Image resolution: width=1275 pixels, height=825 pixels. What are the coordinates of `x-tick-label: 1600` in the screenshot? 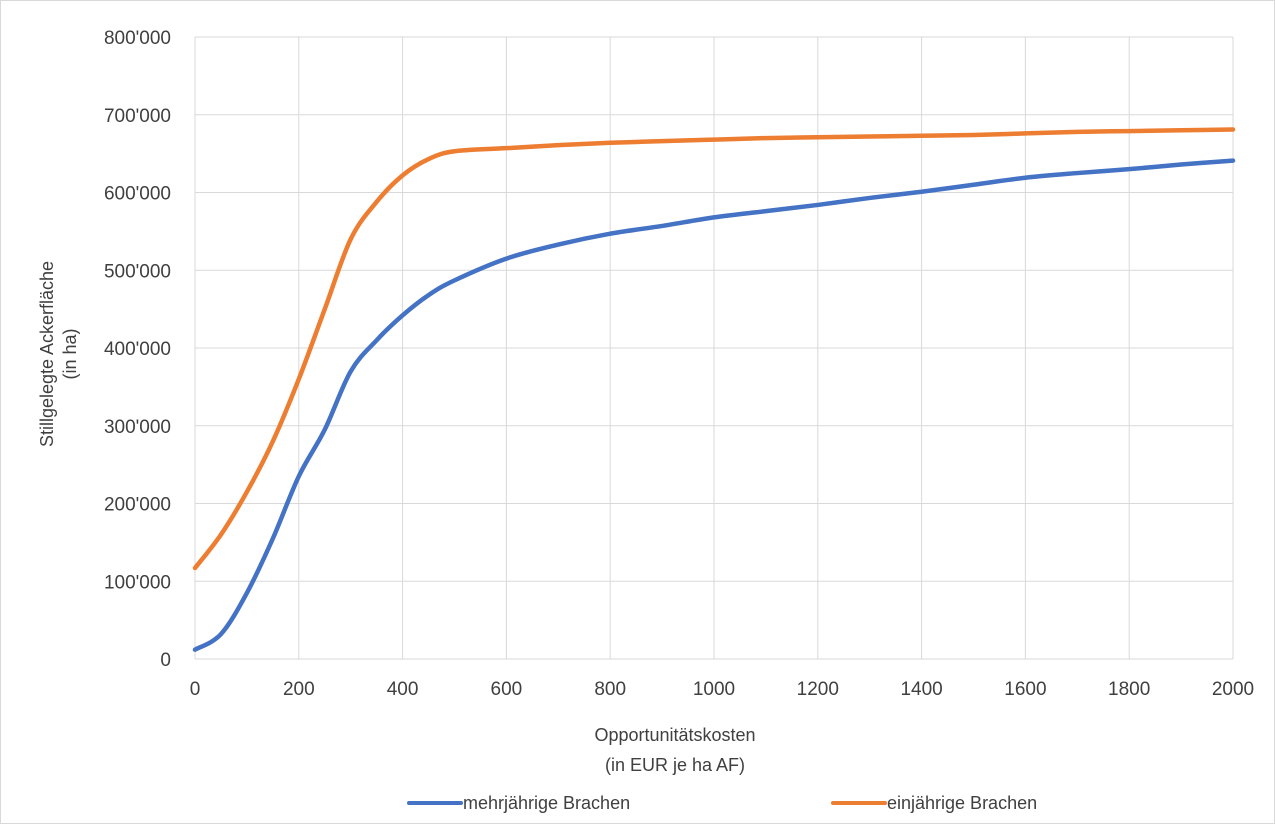 It's located at (1025, 689).